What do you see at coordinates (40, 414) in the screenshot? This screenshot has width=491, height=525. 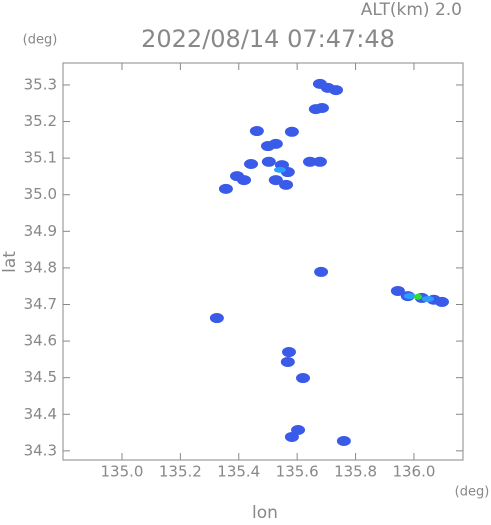 I see `y-tick-label: 34.4` at bounding box center [40, 414].